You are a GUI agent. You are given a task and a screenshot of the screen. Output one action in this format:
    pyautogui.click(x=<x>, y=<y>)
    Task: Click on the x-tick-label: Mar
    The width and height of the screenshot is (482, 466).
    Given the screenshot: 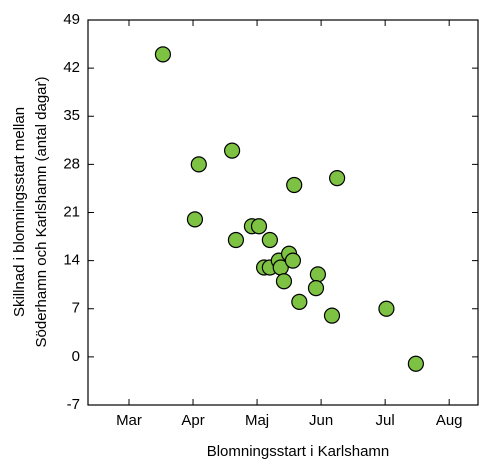 What is the action you would take?
    pyautogui.click(x=129, y=420)
    